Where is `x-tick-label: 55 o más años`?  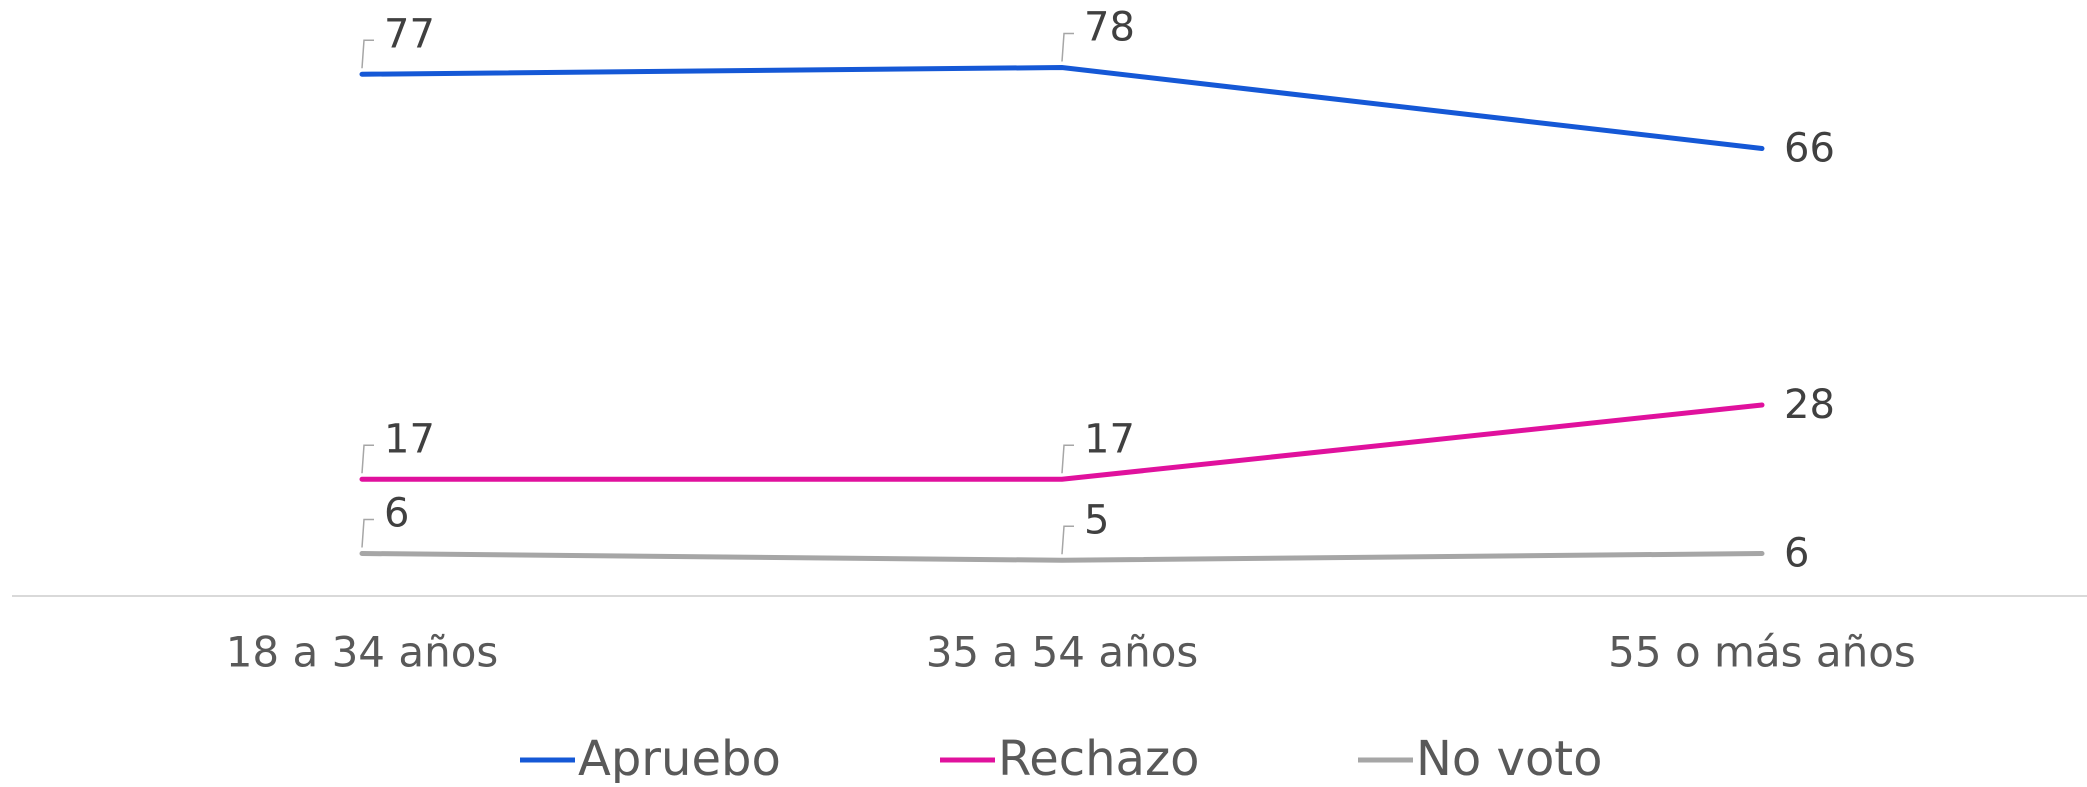 x-tick-label: 55 o más años is located at coordinates (1762, 652).